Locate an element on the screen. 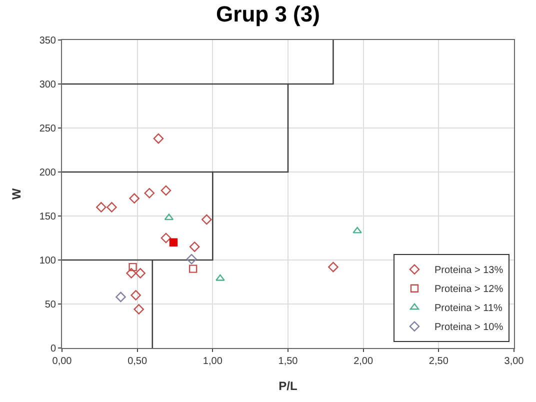 This screenshot has height=402, width=536. y-tick-label: 150 is located at coordinates (47, 217).